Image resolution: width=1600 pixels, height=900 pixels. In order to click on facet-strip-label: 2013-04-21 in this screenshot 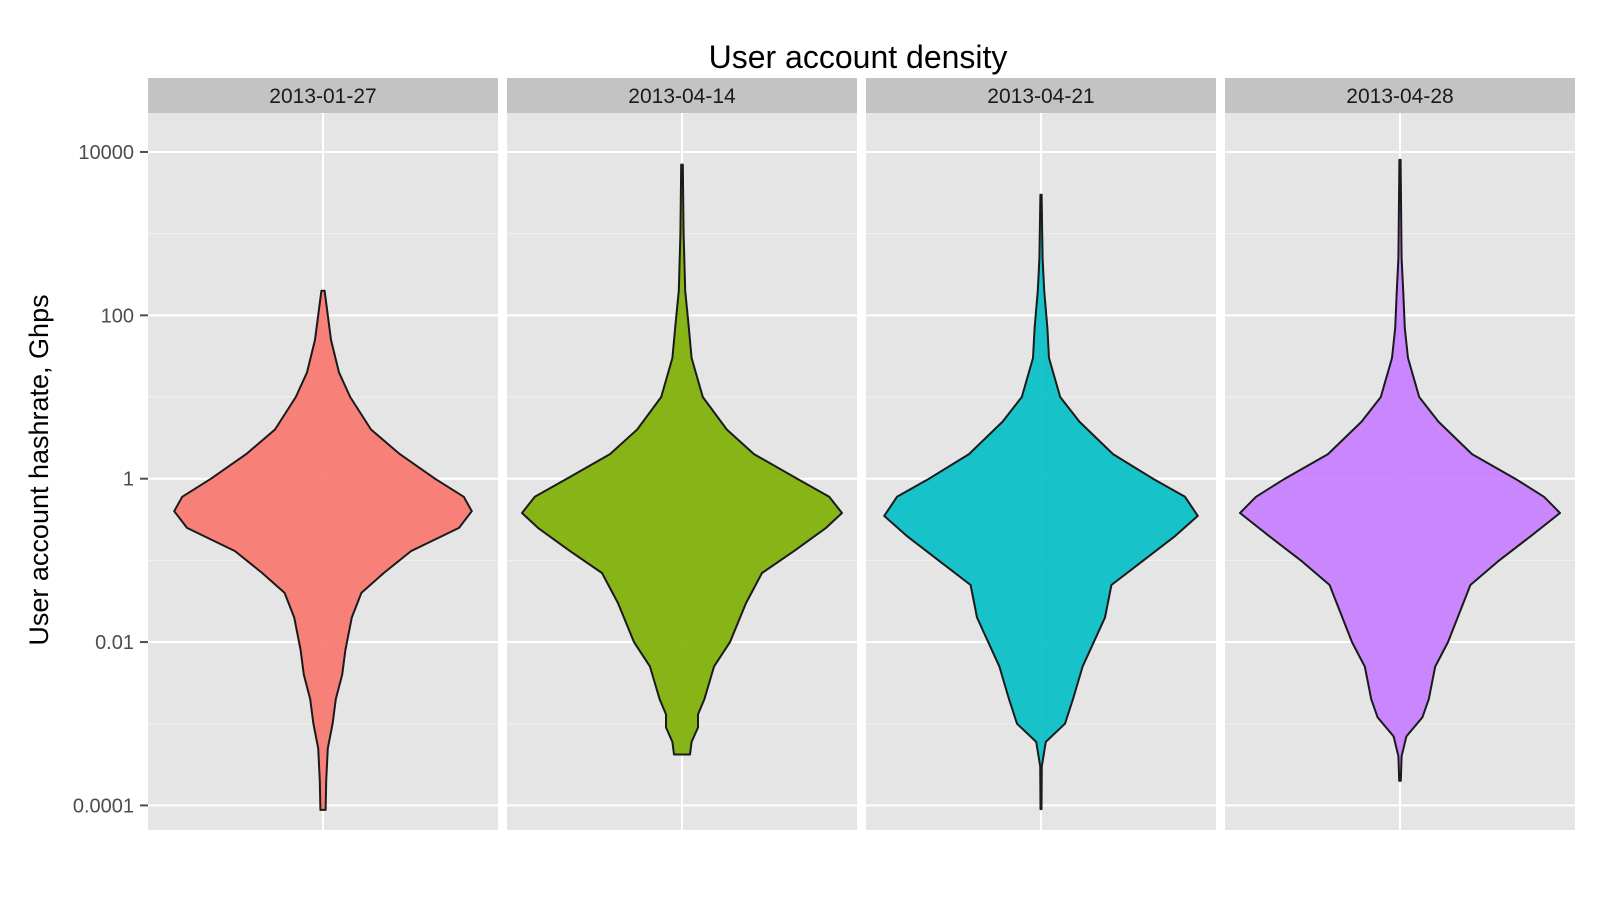, I will do `click(1040, 96)`.